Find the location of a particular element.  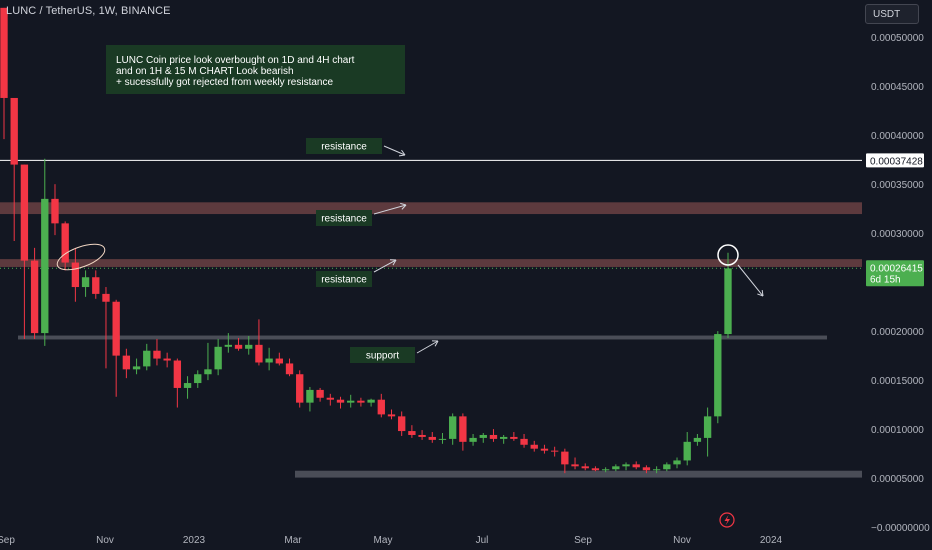

note-background is located at coordinates (255, 69).